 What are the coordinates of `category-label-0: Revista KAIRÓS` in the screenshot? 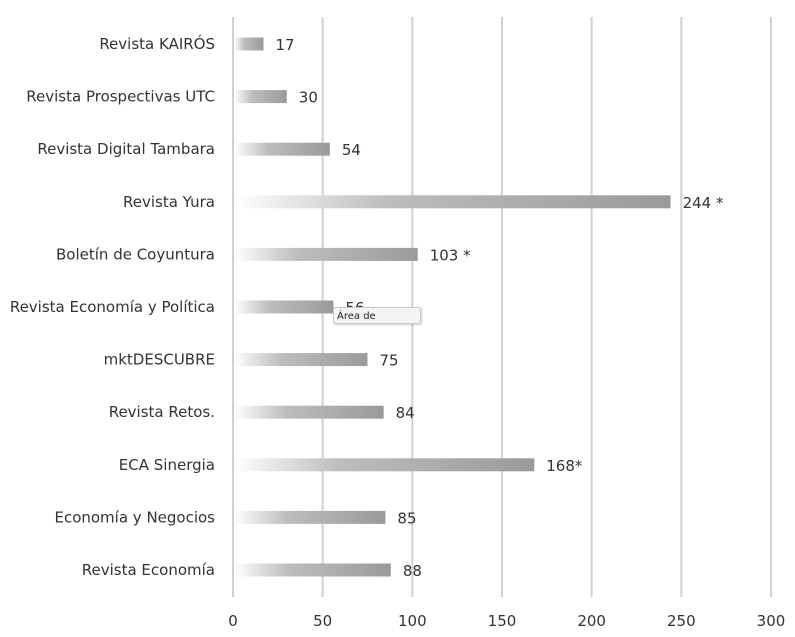 It's located at (157, 43).